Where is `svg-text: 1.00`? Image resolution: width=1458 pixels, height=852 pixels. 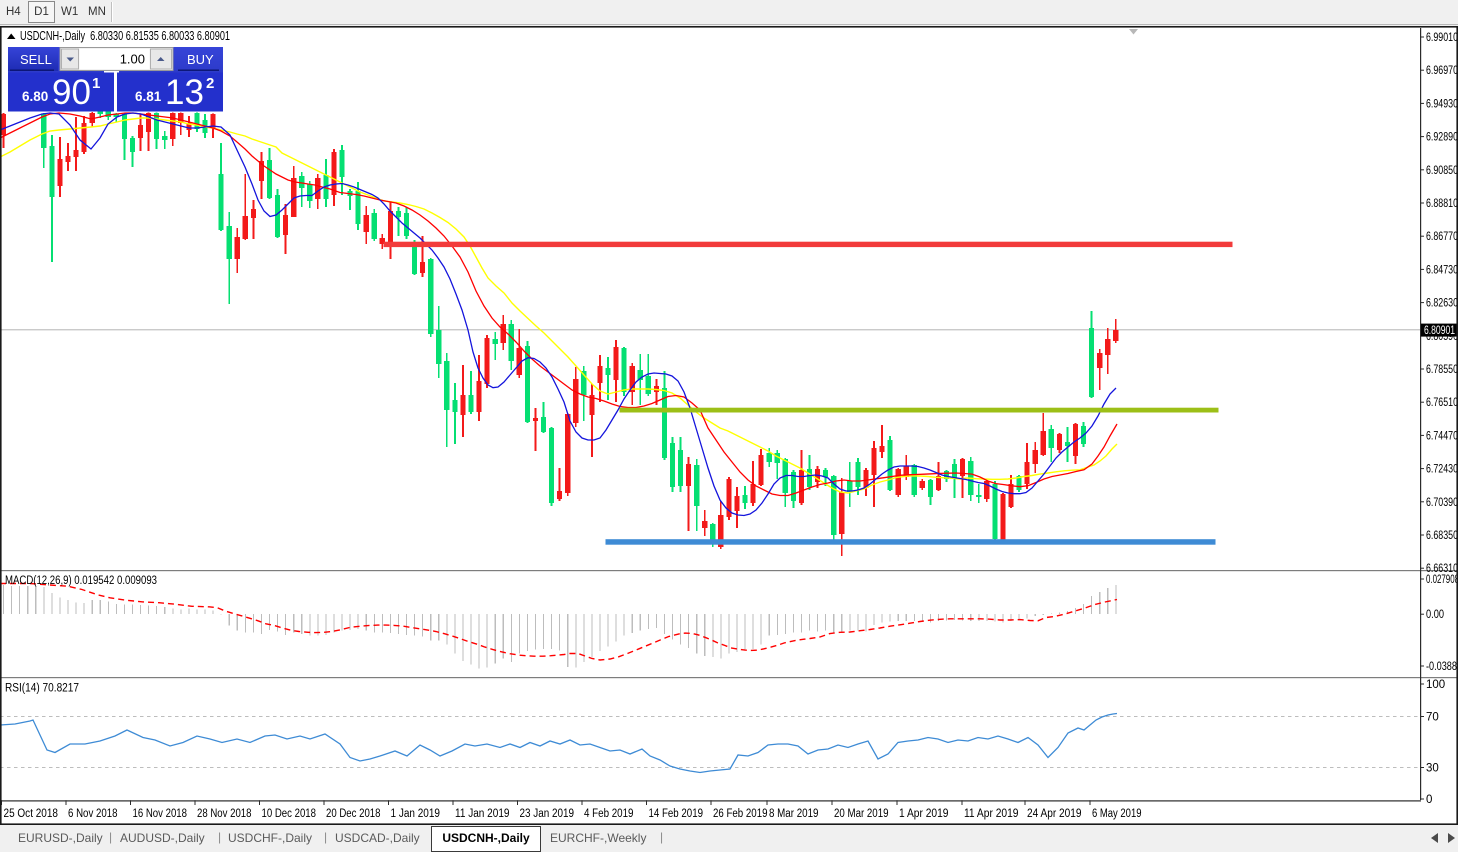 svg-text: 1.00 is located at coordinates (132, 59).